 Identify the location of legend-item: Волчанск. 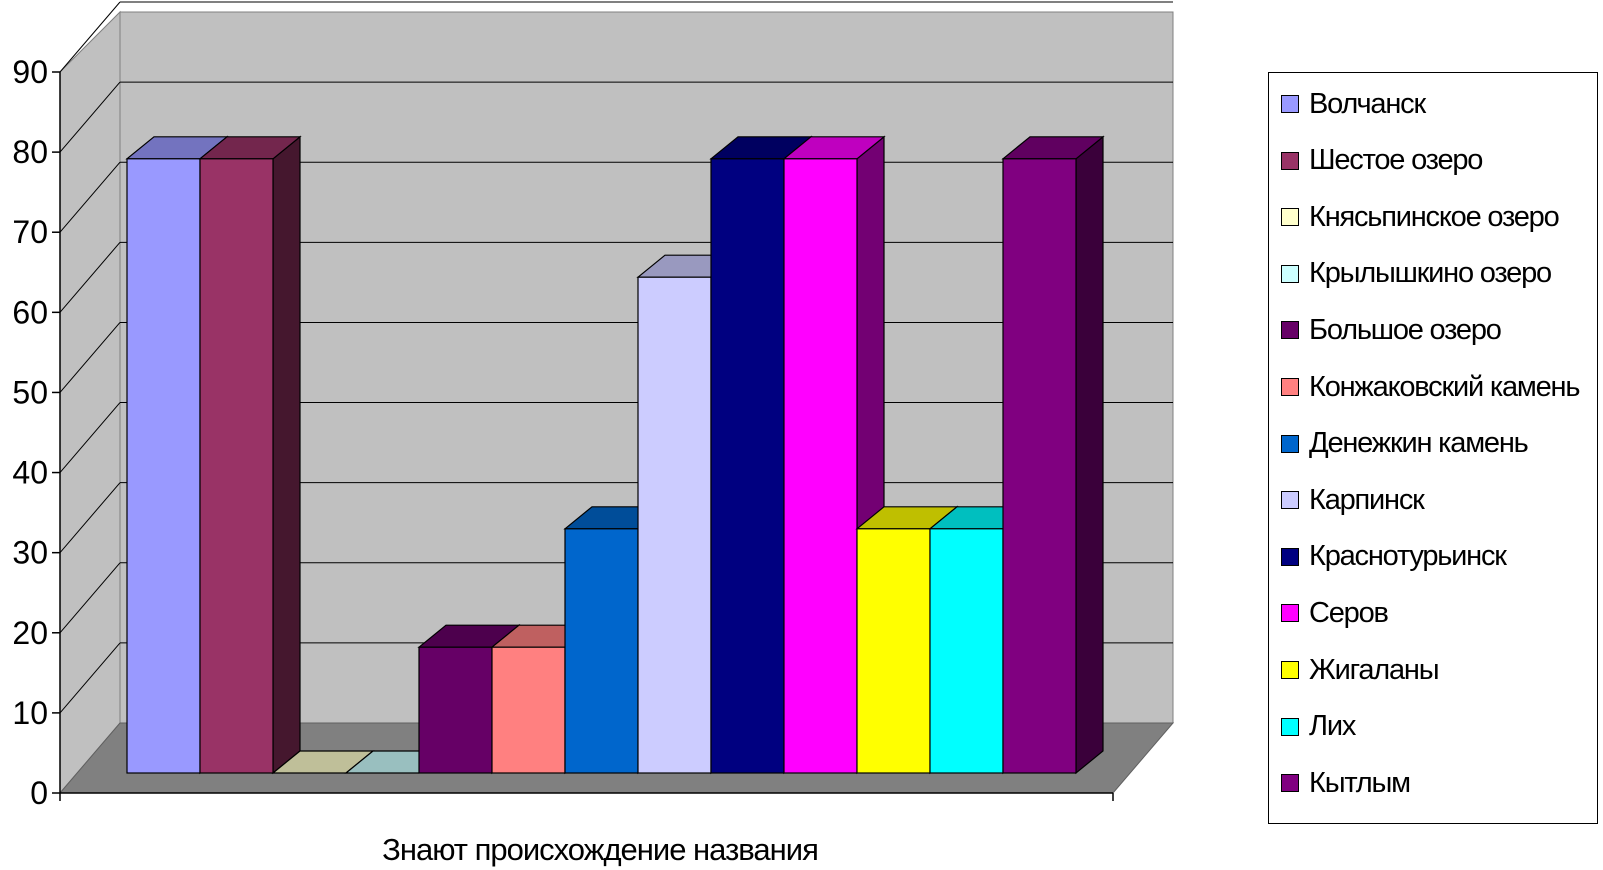
(1353, 104).